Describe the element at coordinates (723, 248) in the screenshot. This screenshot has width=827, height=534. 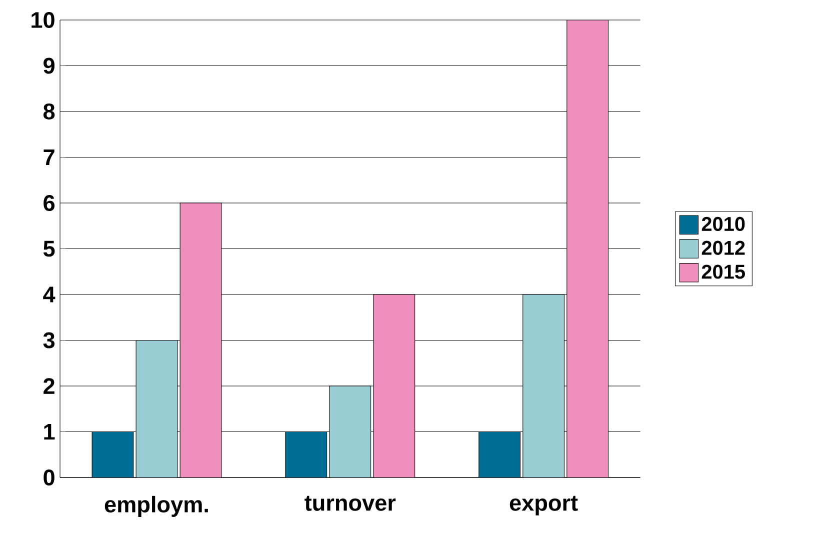
I see `legend-label: 2012` at that location.